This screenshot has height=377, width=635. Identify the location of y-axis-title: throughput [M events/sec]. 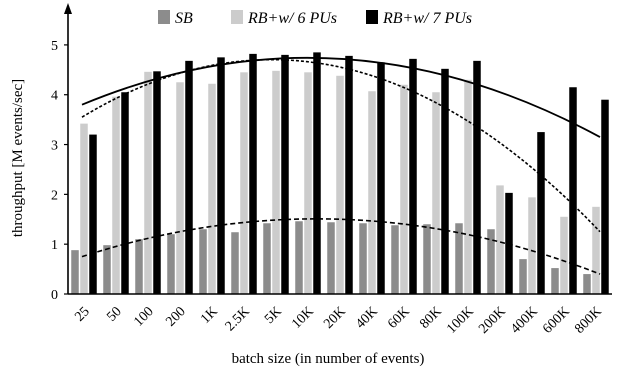
(18, 158).